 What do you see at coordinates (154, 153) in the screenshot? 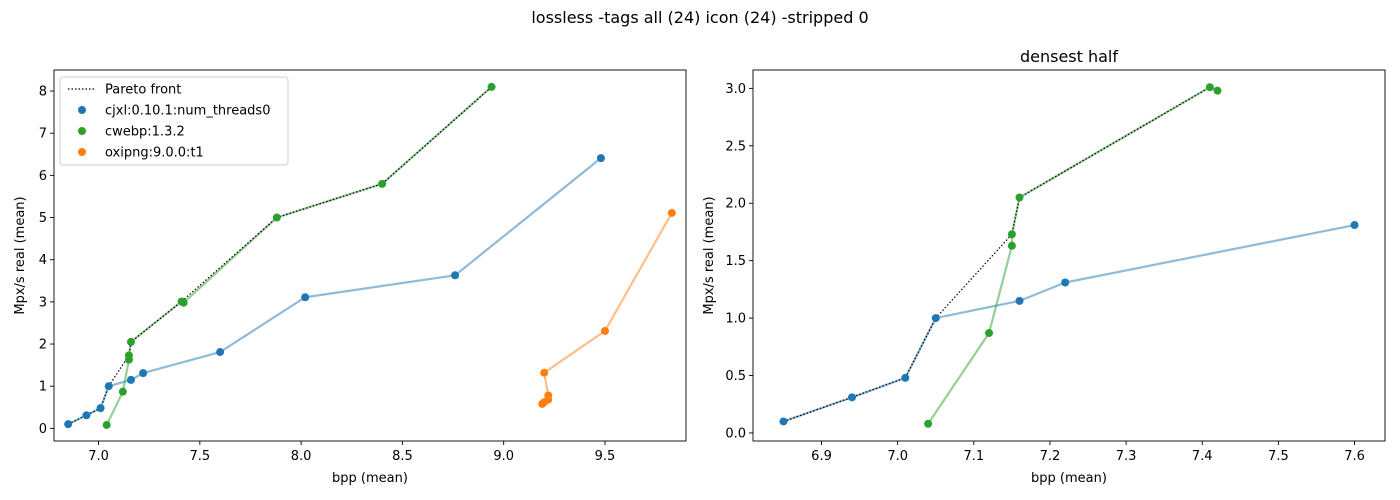
I see `legend-label-oxipng: oxipng:9.0.0:t1` at bounding box center [154, 153].